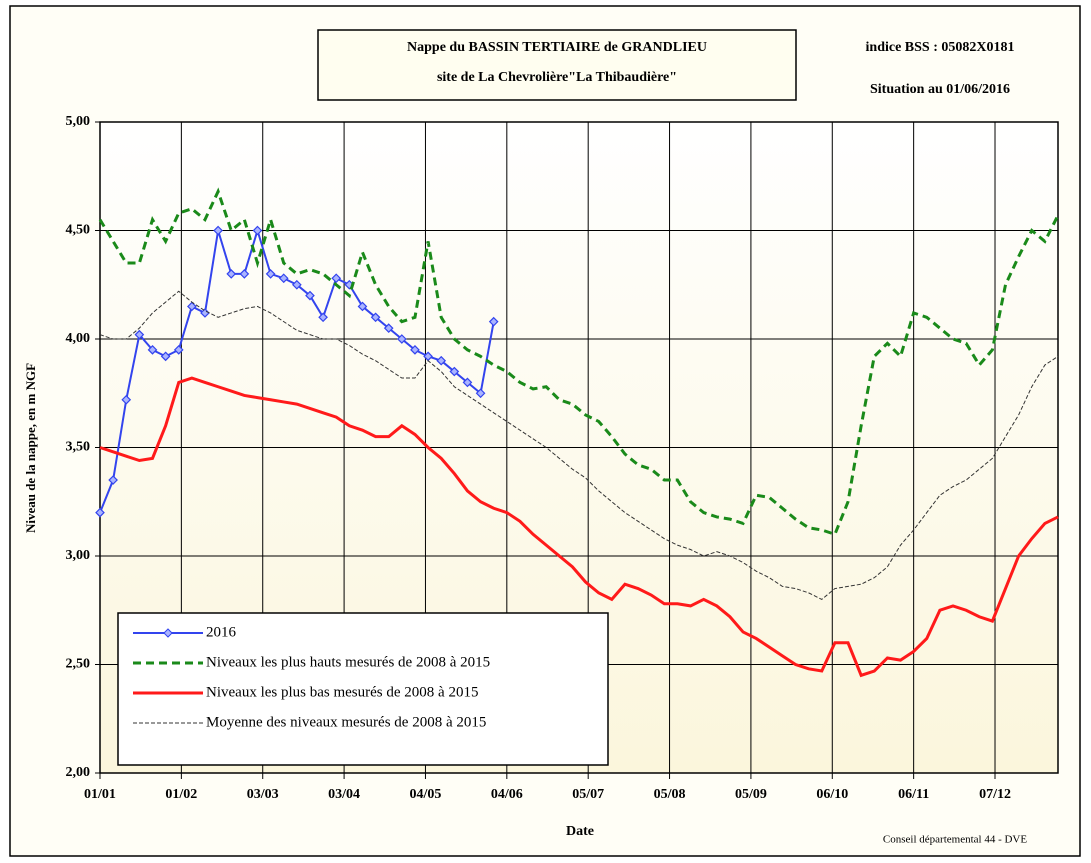 This screenshot has width=1091, height=863. I want to click on legend-box, so click(363, 689).